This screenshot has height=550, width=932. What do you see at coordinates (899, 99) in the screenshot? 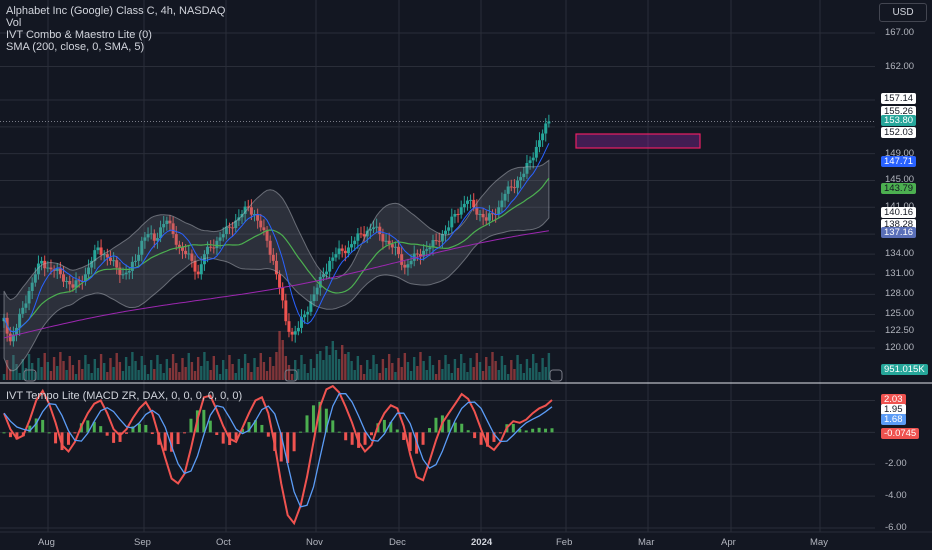
I see `price-label-upper_band: 157.14` at bounding box center [899, 99].